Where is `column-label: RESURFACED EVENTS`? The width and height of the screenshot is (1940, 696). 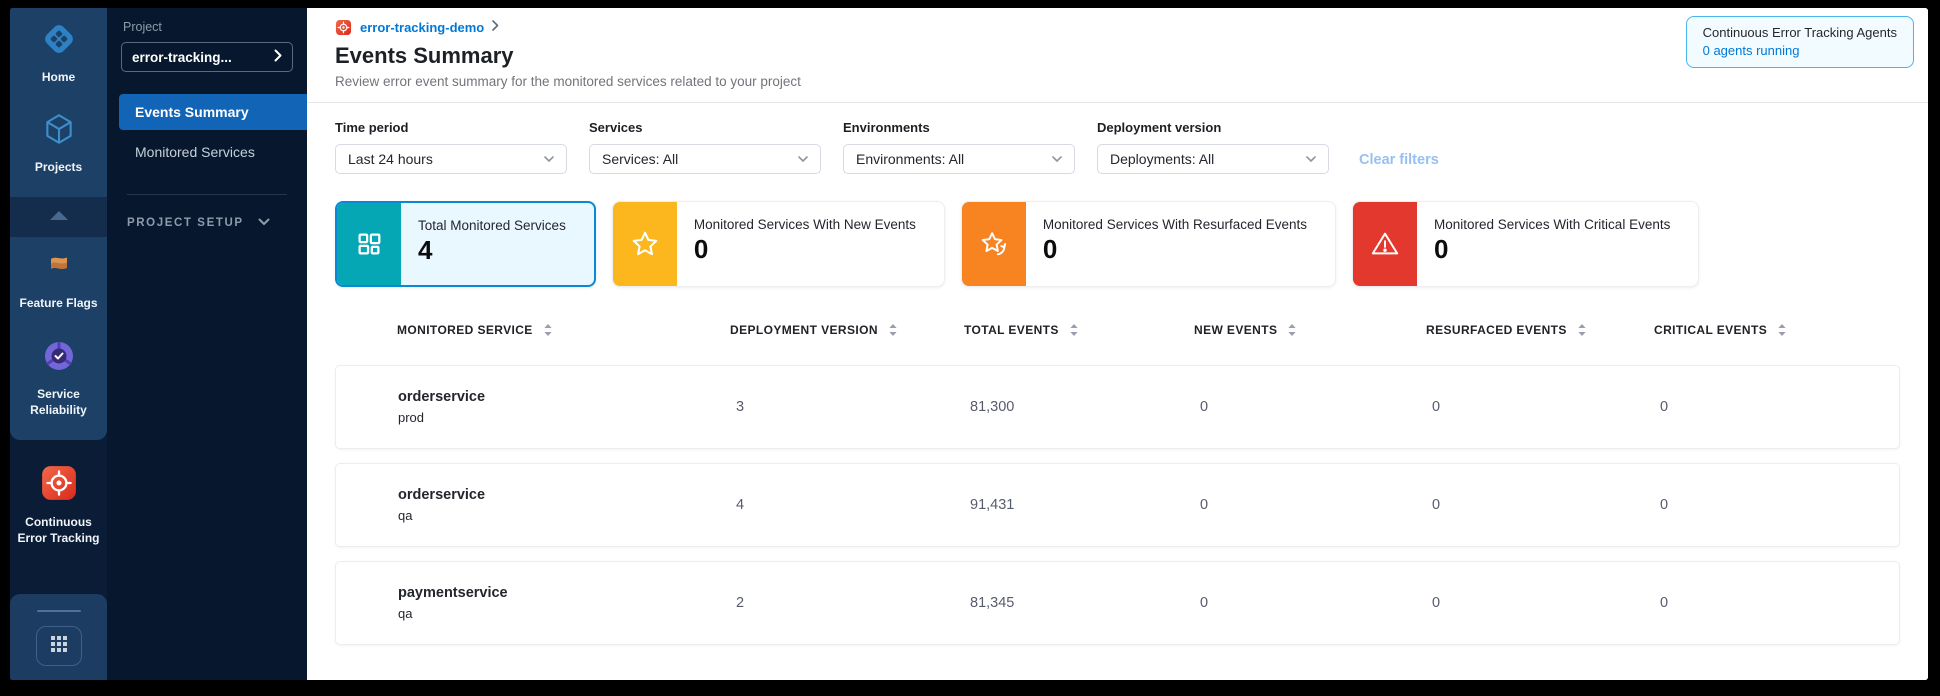 column-label: RESURFACED EVENTS is located at coordinates (1496, 330).